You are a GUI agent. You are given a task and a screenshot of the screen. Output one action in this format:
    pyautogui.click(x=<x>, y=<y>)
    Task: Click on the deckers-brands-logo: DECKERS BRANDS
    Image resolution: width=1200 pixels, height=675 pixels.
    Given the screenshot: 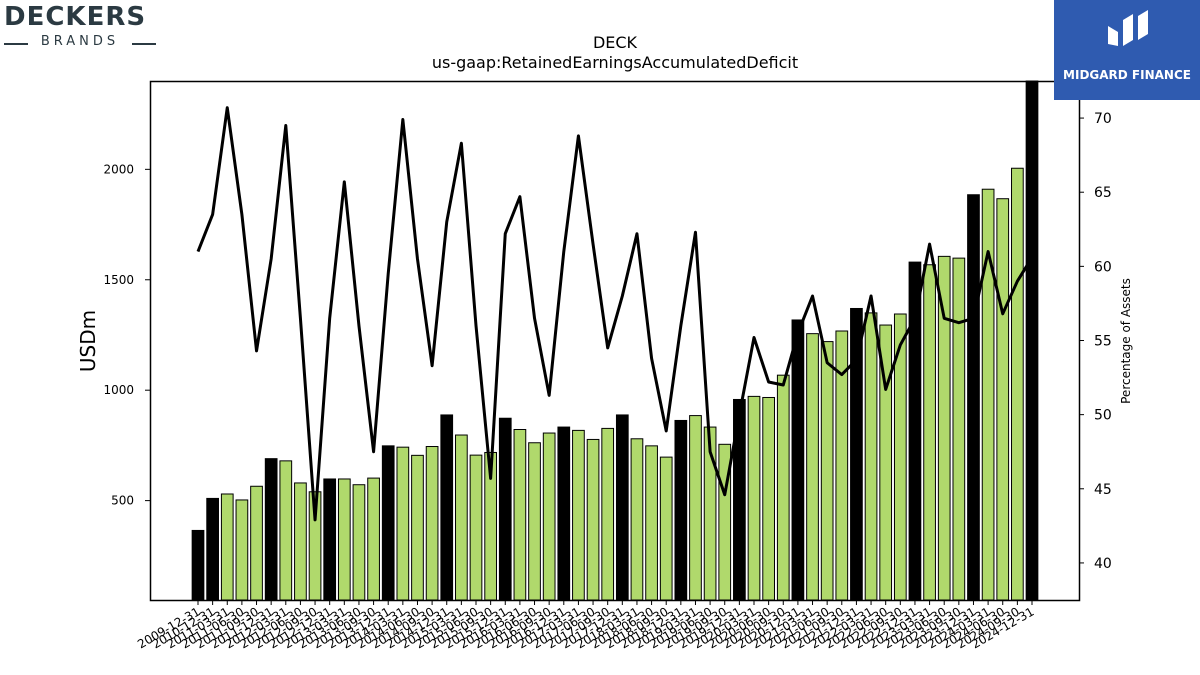 What is the action you would take?
    pyautogui.click(x=82, y=27)
    